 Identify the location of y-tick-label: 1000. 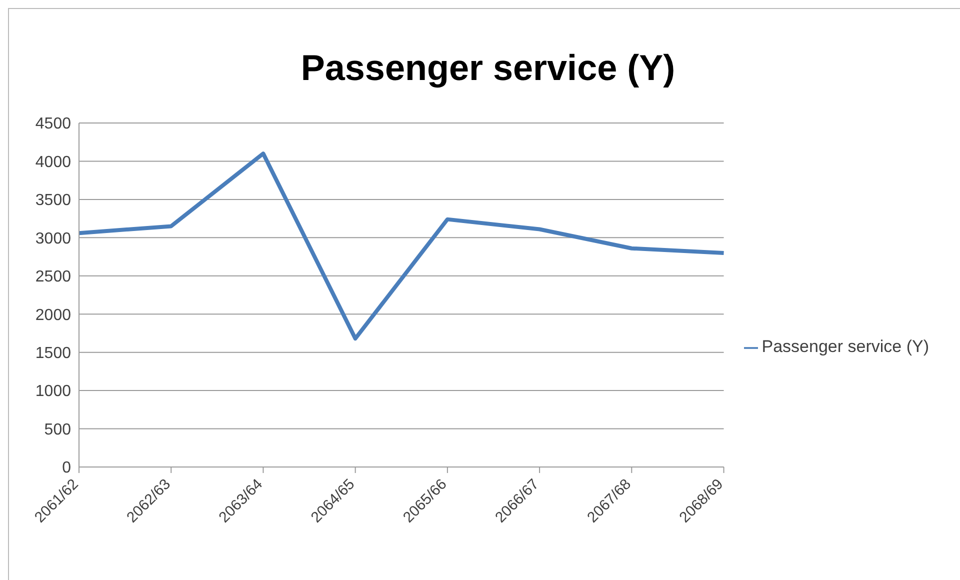
(53, 391).